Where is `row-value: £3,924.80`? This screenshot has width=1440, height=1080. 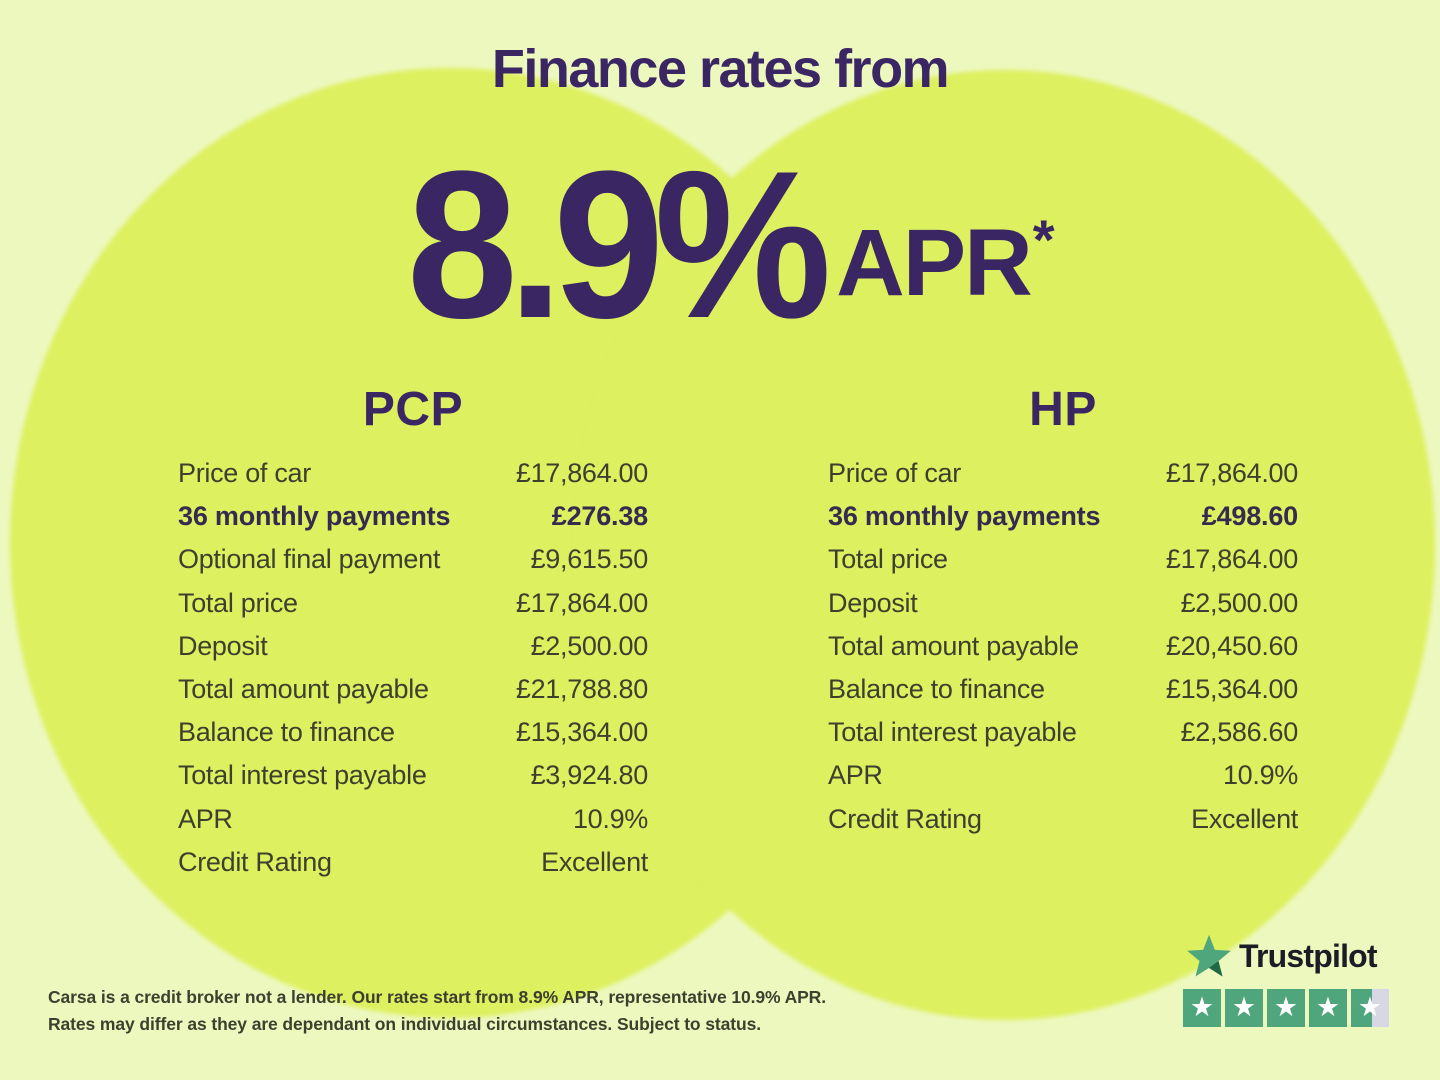
row-value: £3,924.80 is located at coordinates (589, 775).